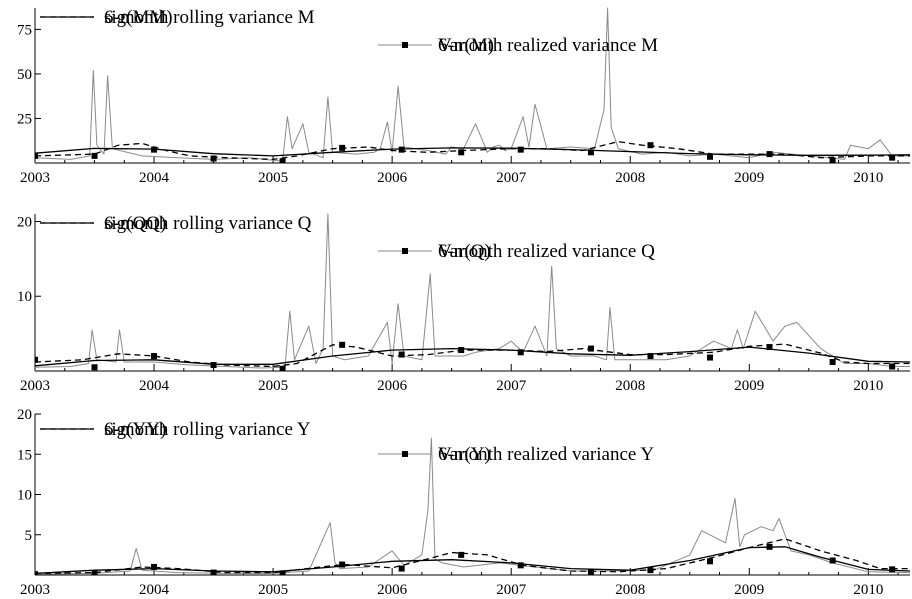  I want to click on y-tick-label: 25, so click(24, 119).